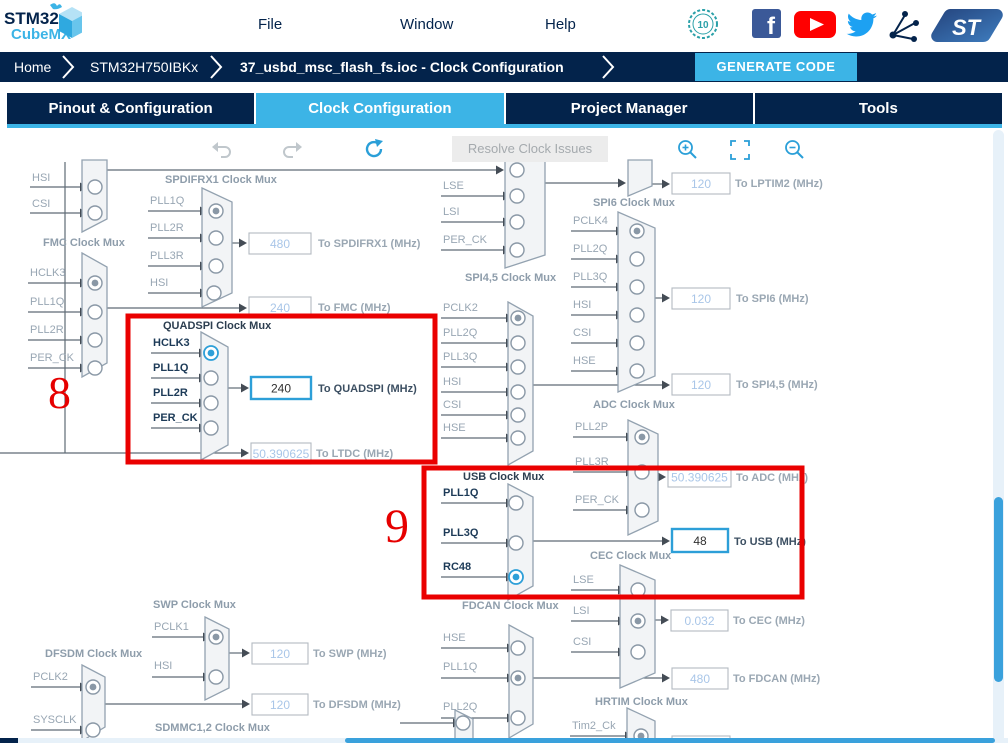  Describe the element at coordinates (518, 648) in the screenshot. I see `radio-fdcan-HSE` at that location.